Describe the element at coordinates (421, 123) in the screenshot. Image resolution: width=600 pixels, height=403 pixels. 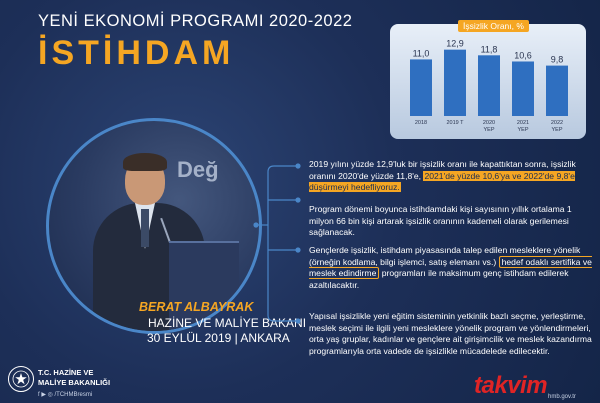
I see `chart-category-label: 2018` at that location.